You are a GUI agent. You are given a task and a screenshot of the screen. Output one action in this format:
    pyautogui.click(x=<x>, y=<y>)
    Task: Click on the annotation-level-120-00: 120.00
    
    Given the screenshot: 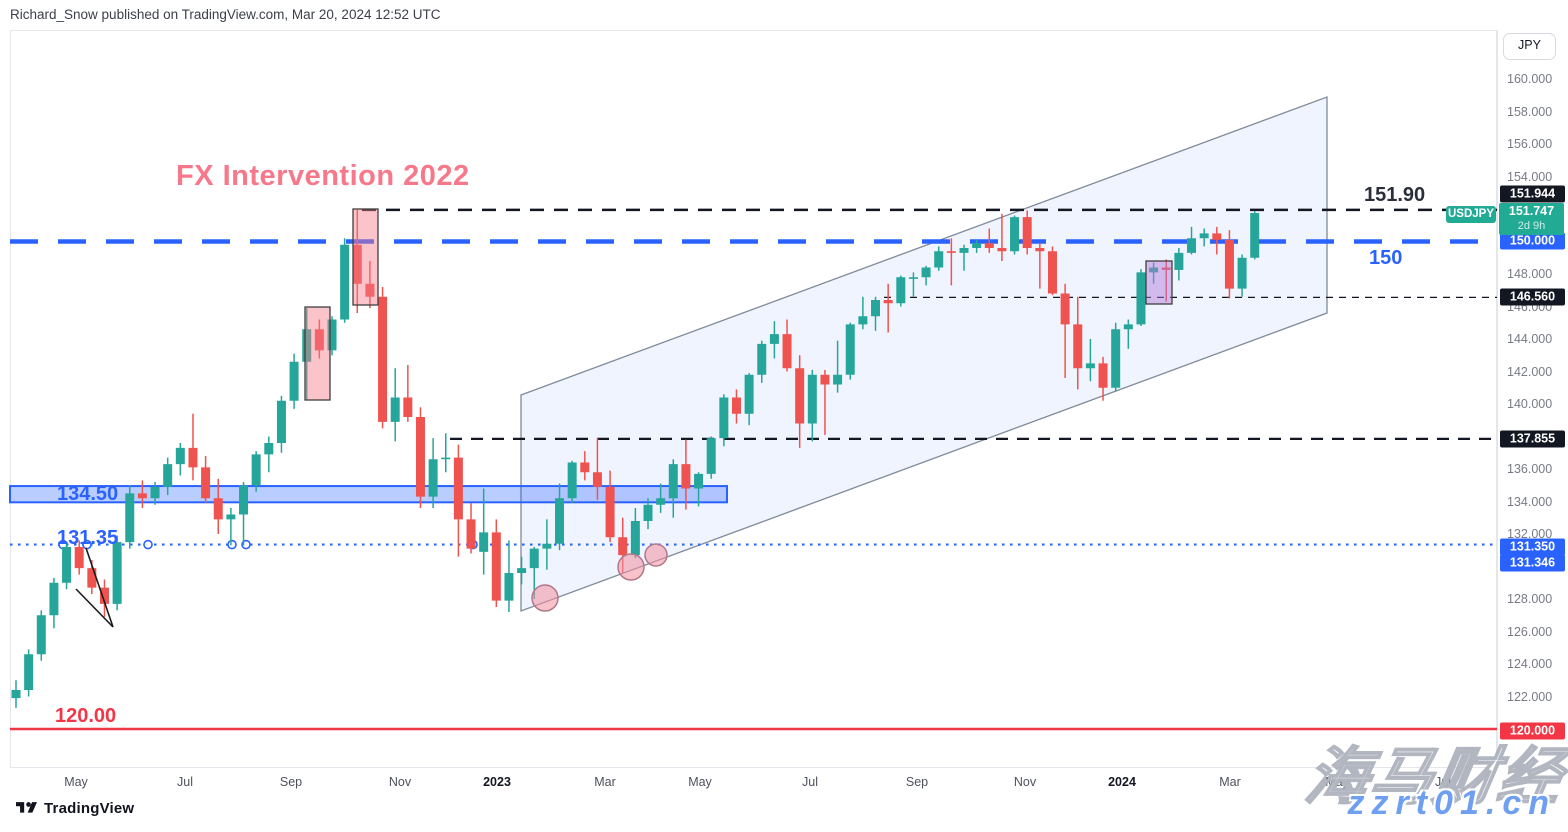 What is the action you would take?
    pyautogui.click(x=86, y=716)
    